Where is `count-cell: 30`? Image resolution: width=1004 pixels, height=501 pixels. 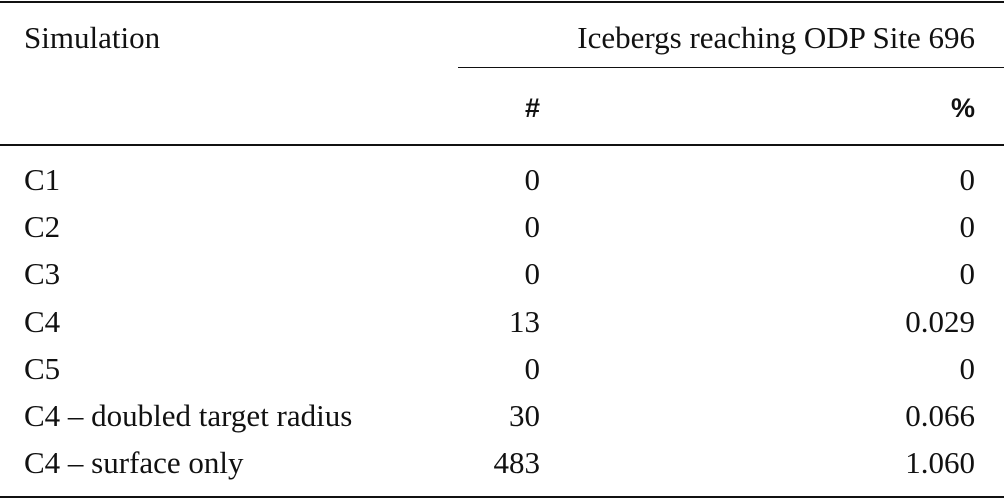 count-cell: 30 is located at coordinates (524, 415).